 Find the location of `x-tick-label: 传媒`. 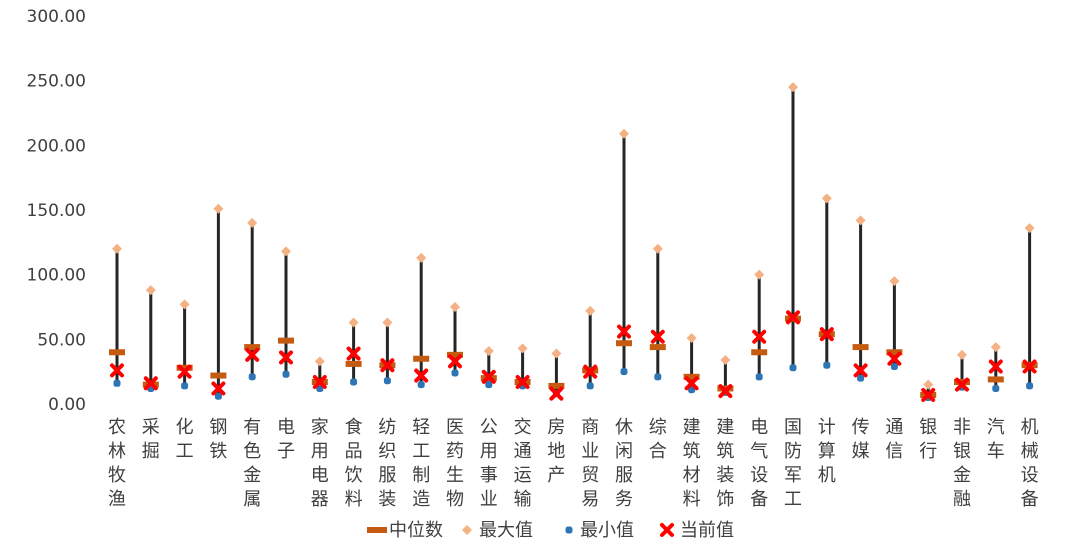

x-tick-label: 传媒 is located at coordinates (861, 439).